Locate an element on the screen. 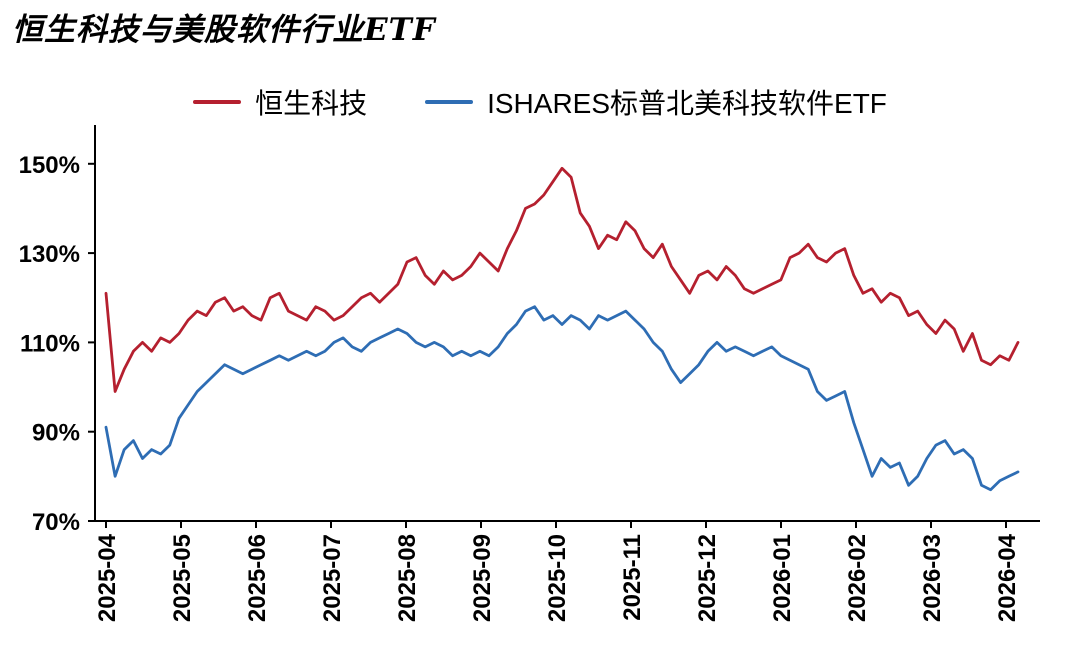 This screenshot has width=1080, height=651. x-tick-label: 2026-02 is located at coordinates (857, 578).